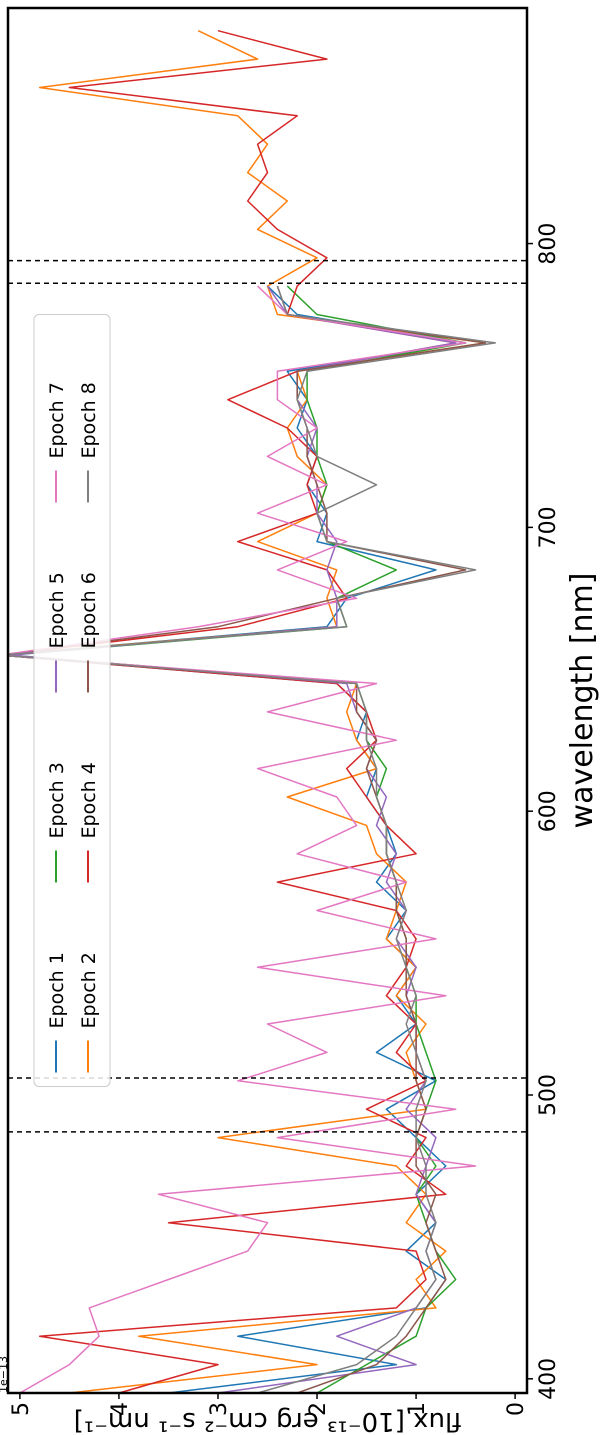 This screenshot has width=606, height=1435. I want to click on y-tick-label: 1, so click(417, 1409).